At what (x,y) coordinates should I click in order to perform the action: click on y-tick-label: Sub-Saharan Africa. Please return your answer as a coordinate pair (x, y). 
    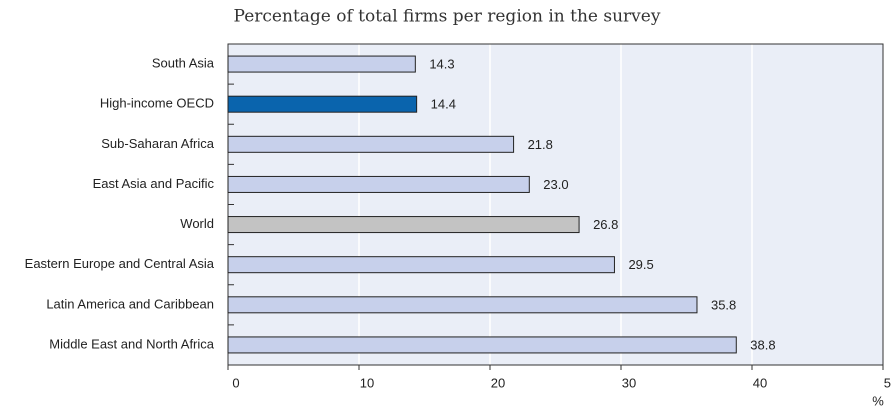
    Looking at the image, I should click on (158, 143).